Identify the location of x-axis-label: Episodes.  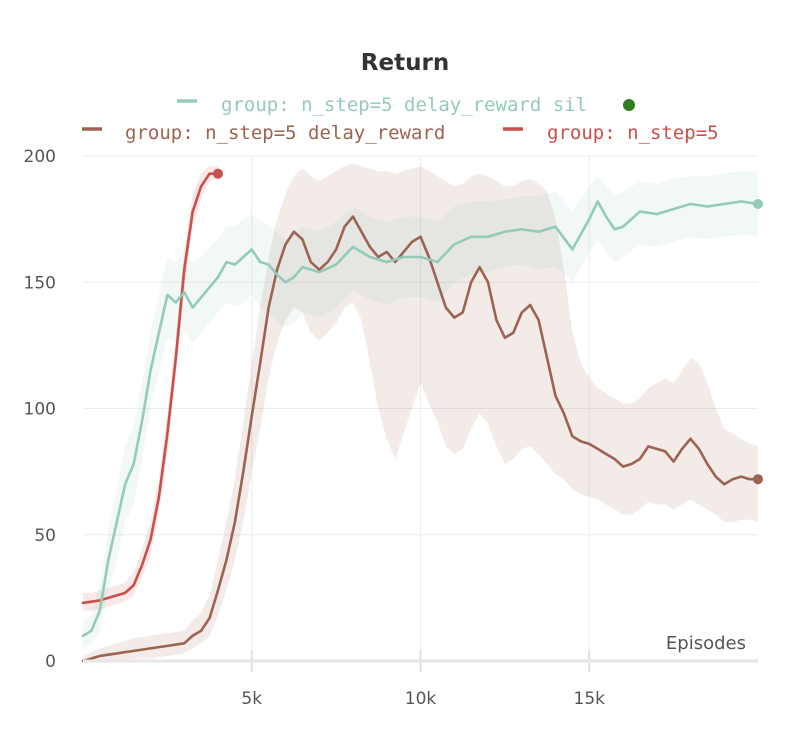
(706, 643).